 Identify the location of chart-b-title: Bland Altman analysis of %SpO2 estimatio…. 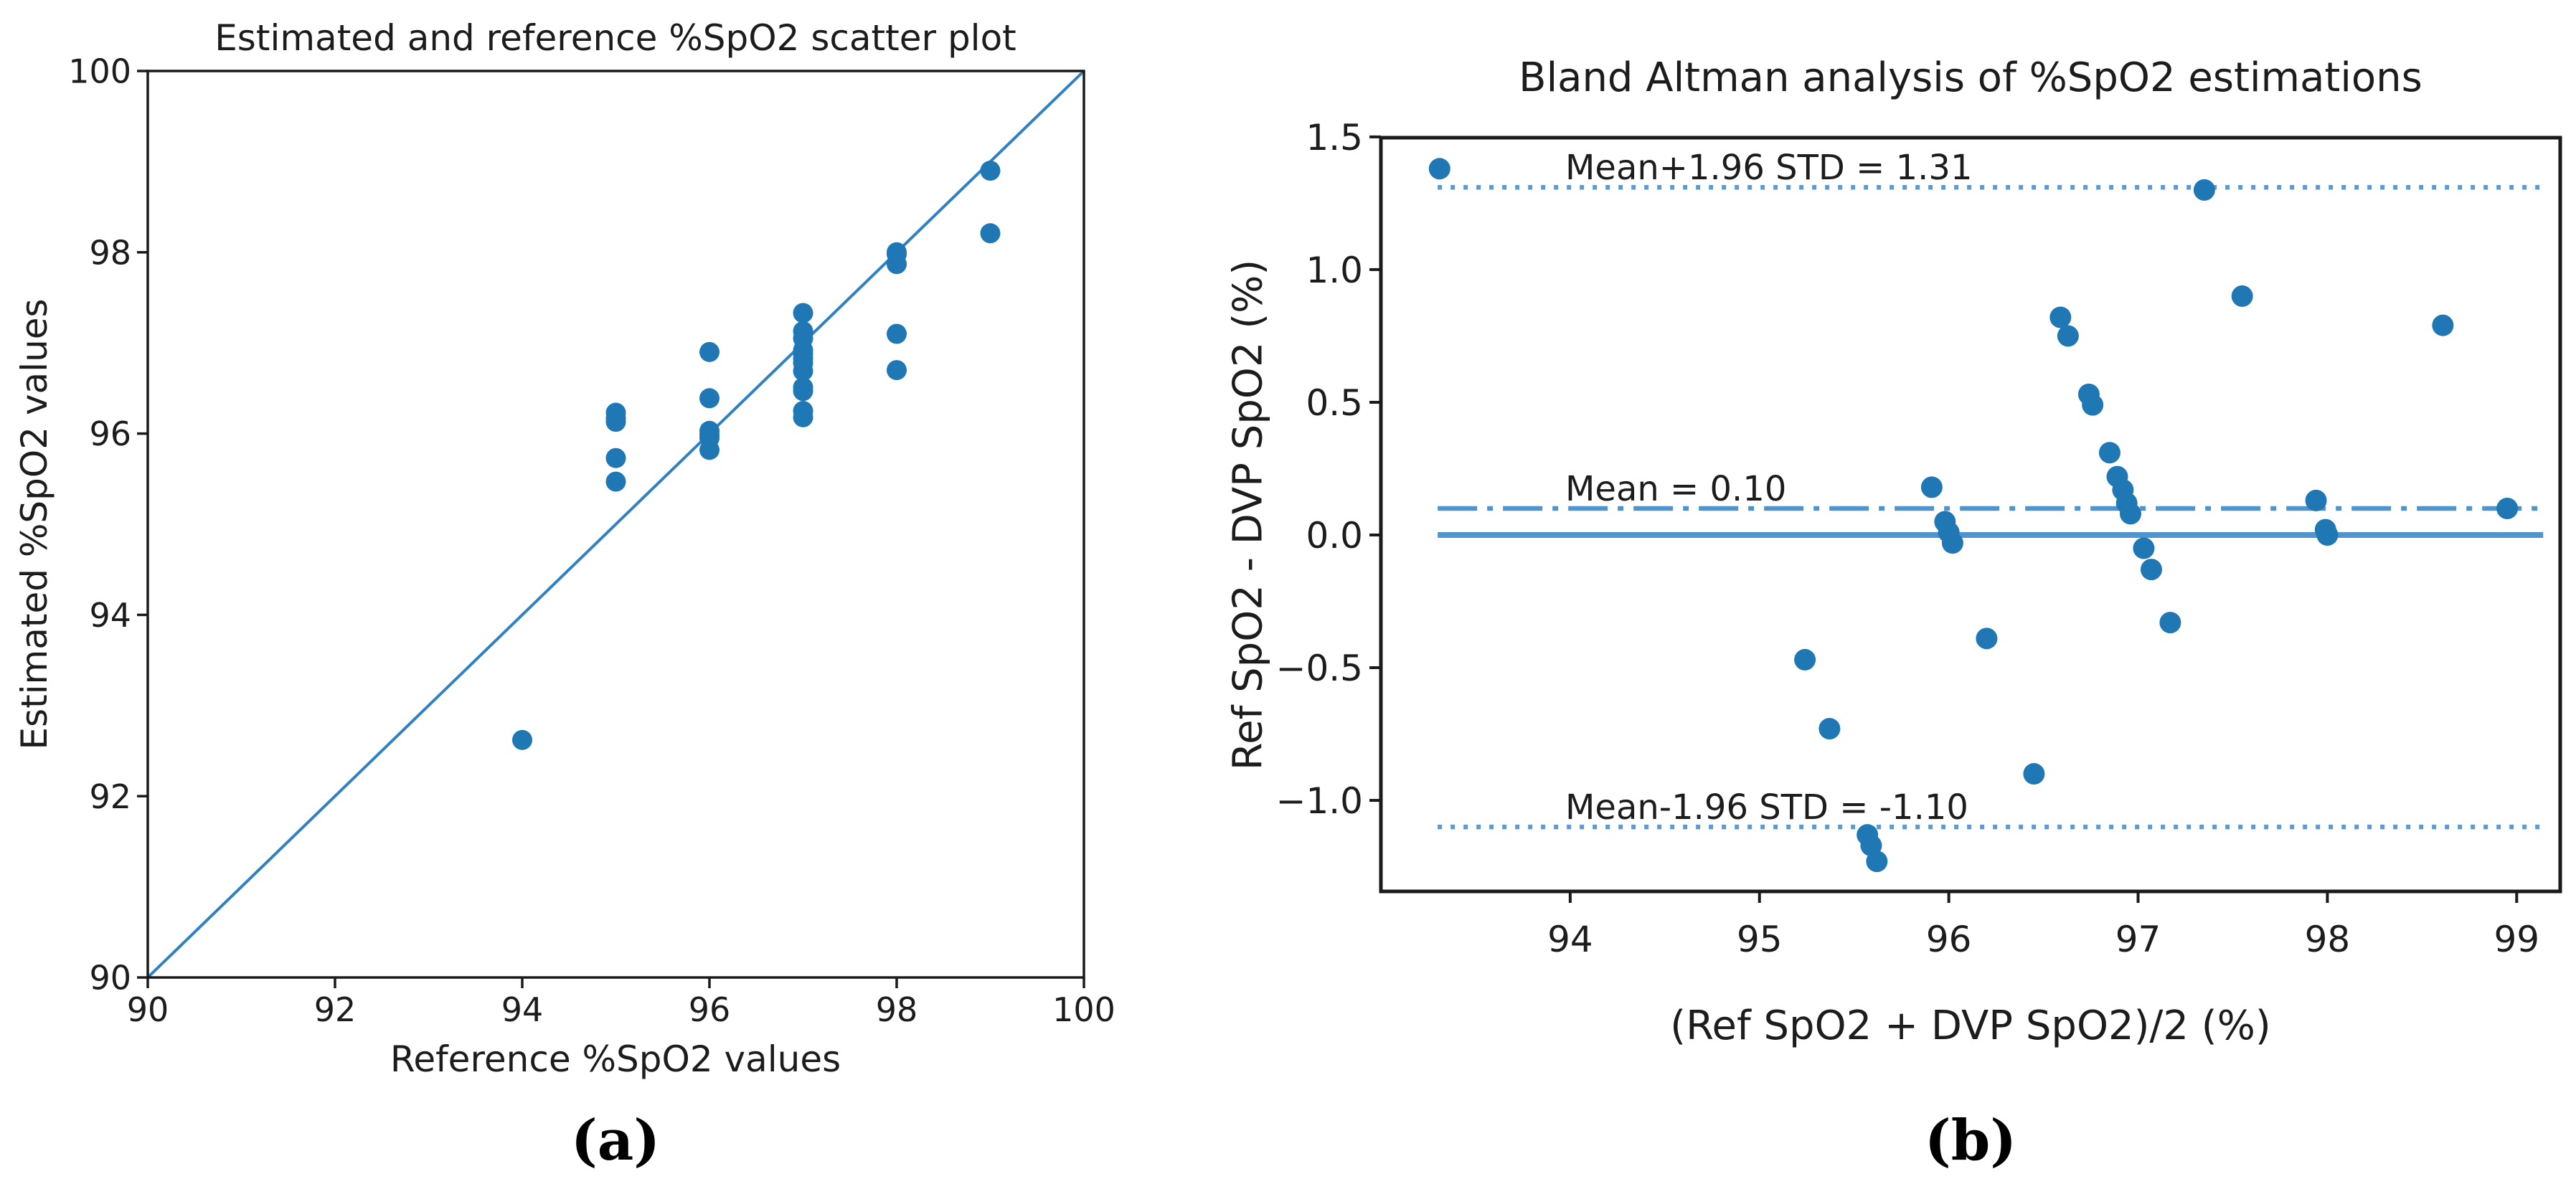
(1970, 78).